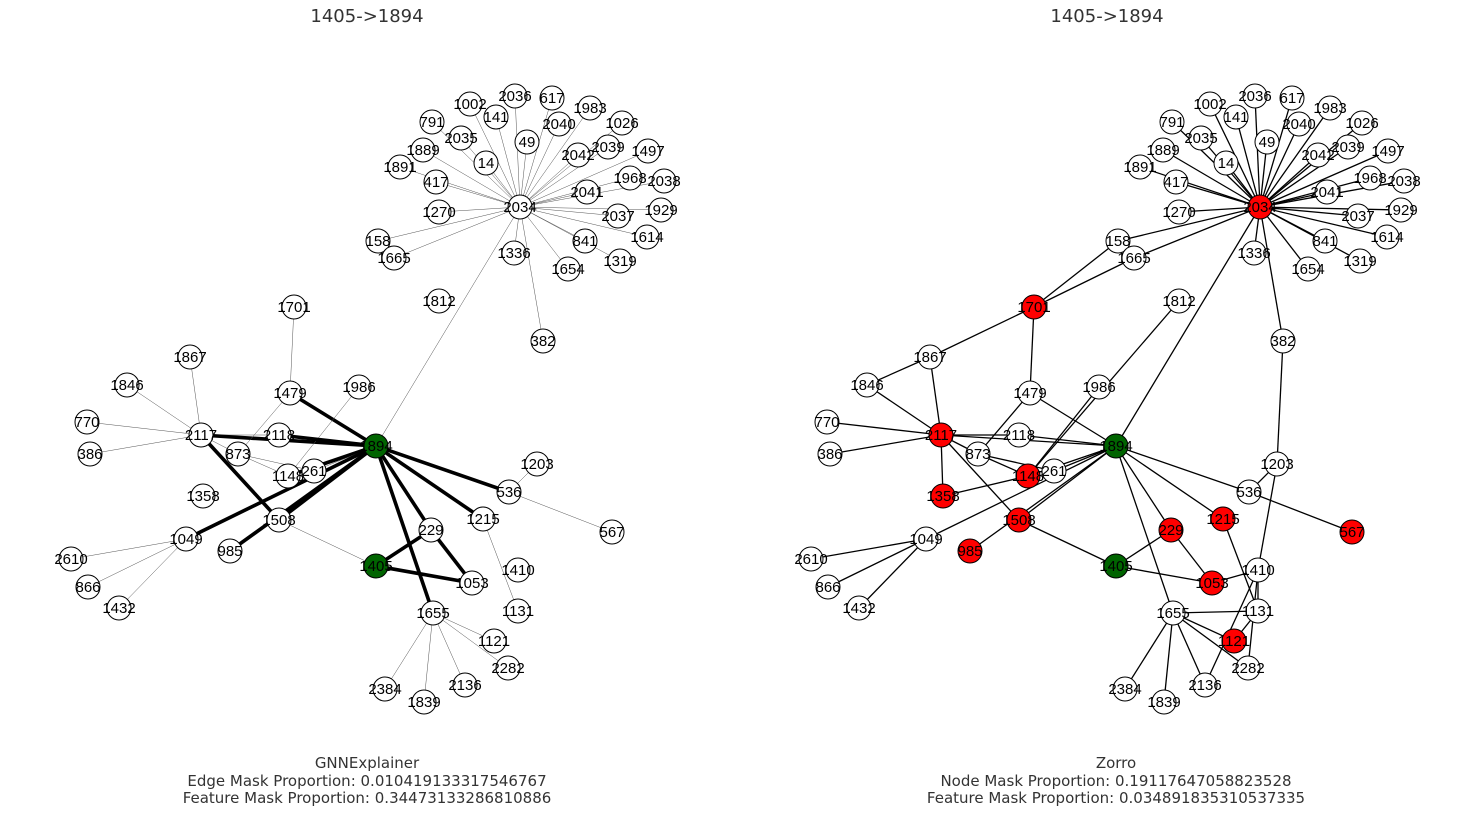  Describe the element at coordinates (185, 539) in the screenshot. I see `node-label-1049: 1049` at that location.